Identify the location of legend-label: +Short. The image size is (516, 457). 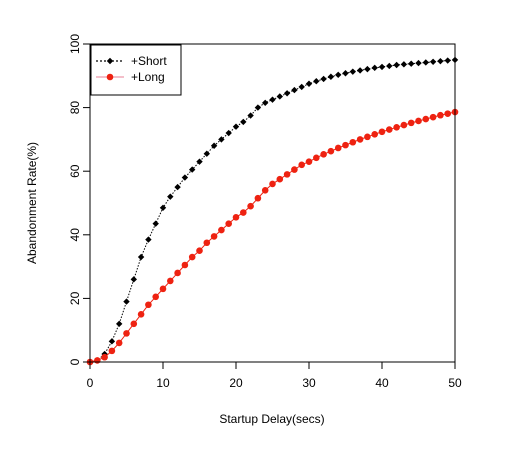
(149, 61).